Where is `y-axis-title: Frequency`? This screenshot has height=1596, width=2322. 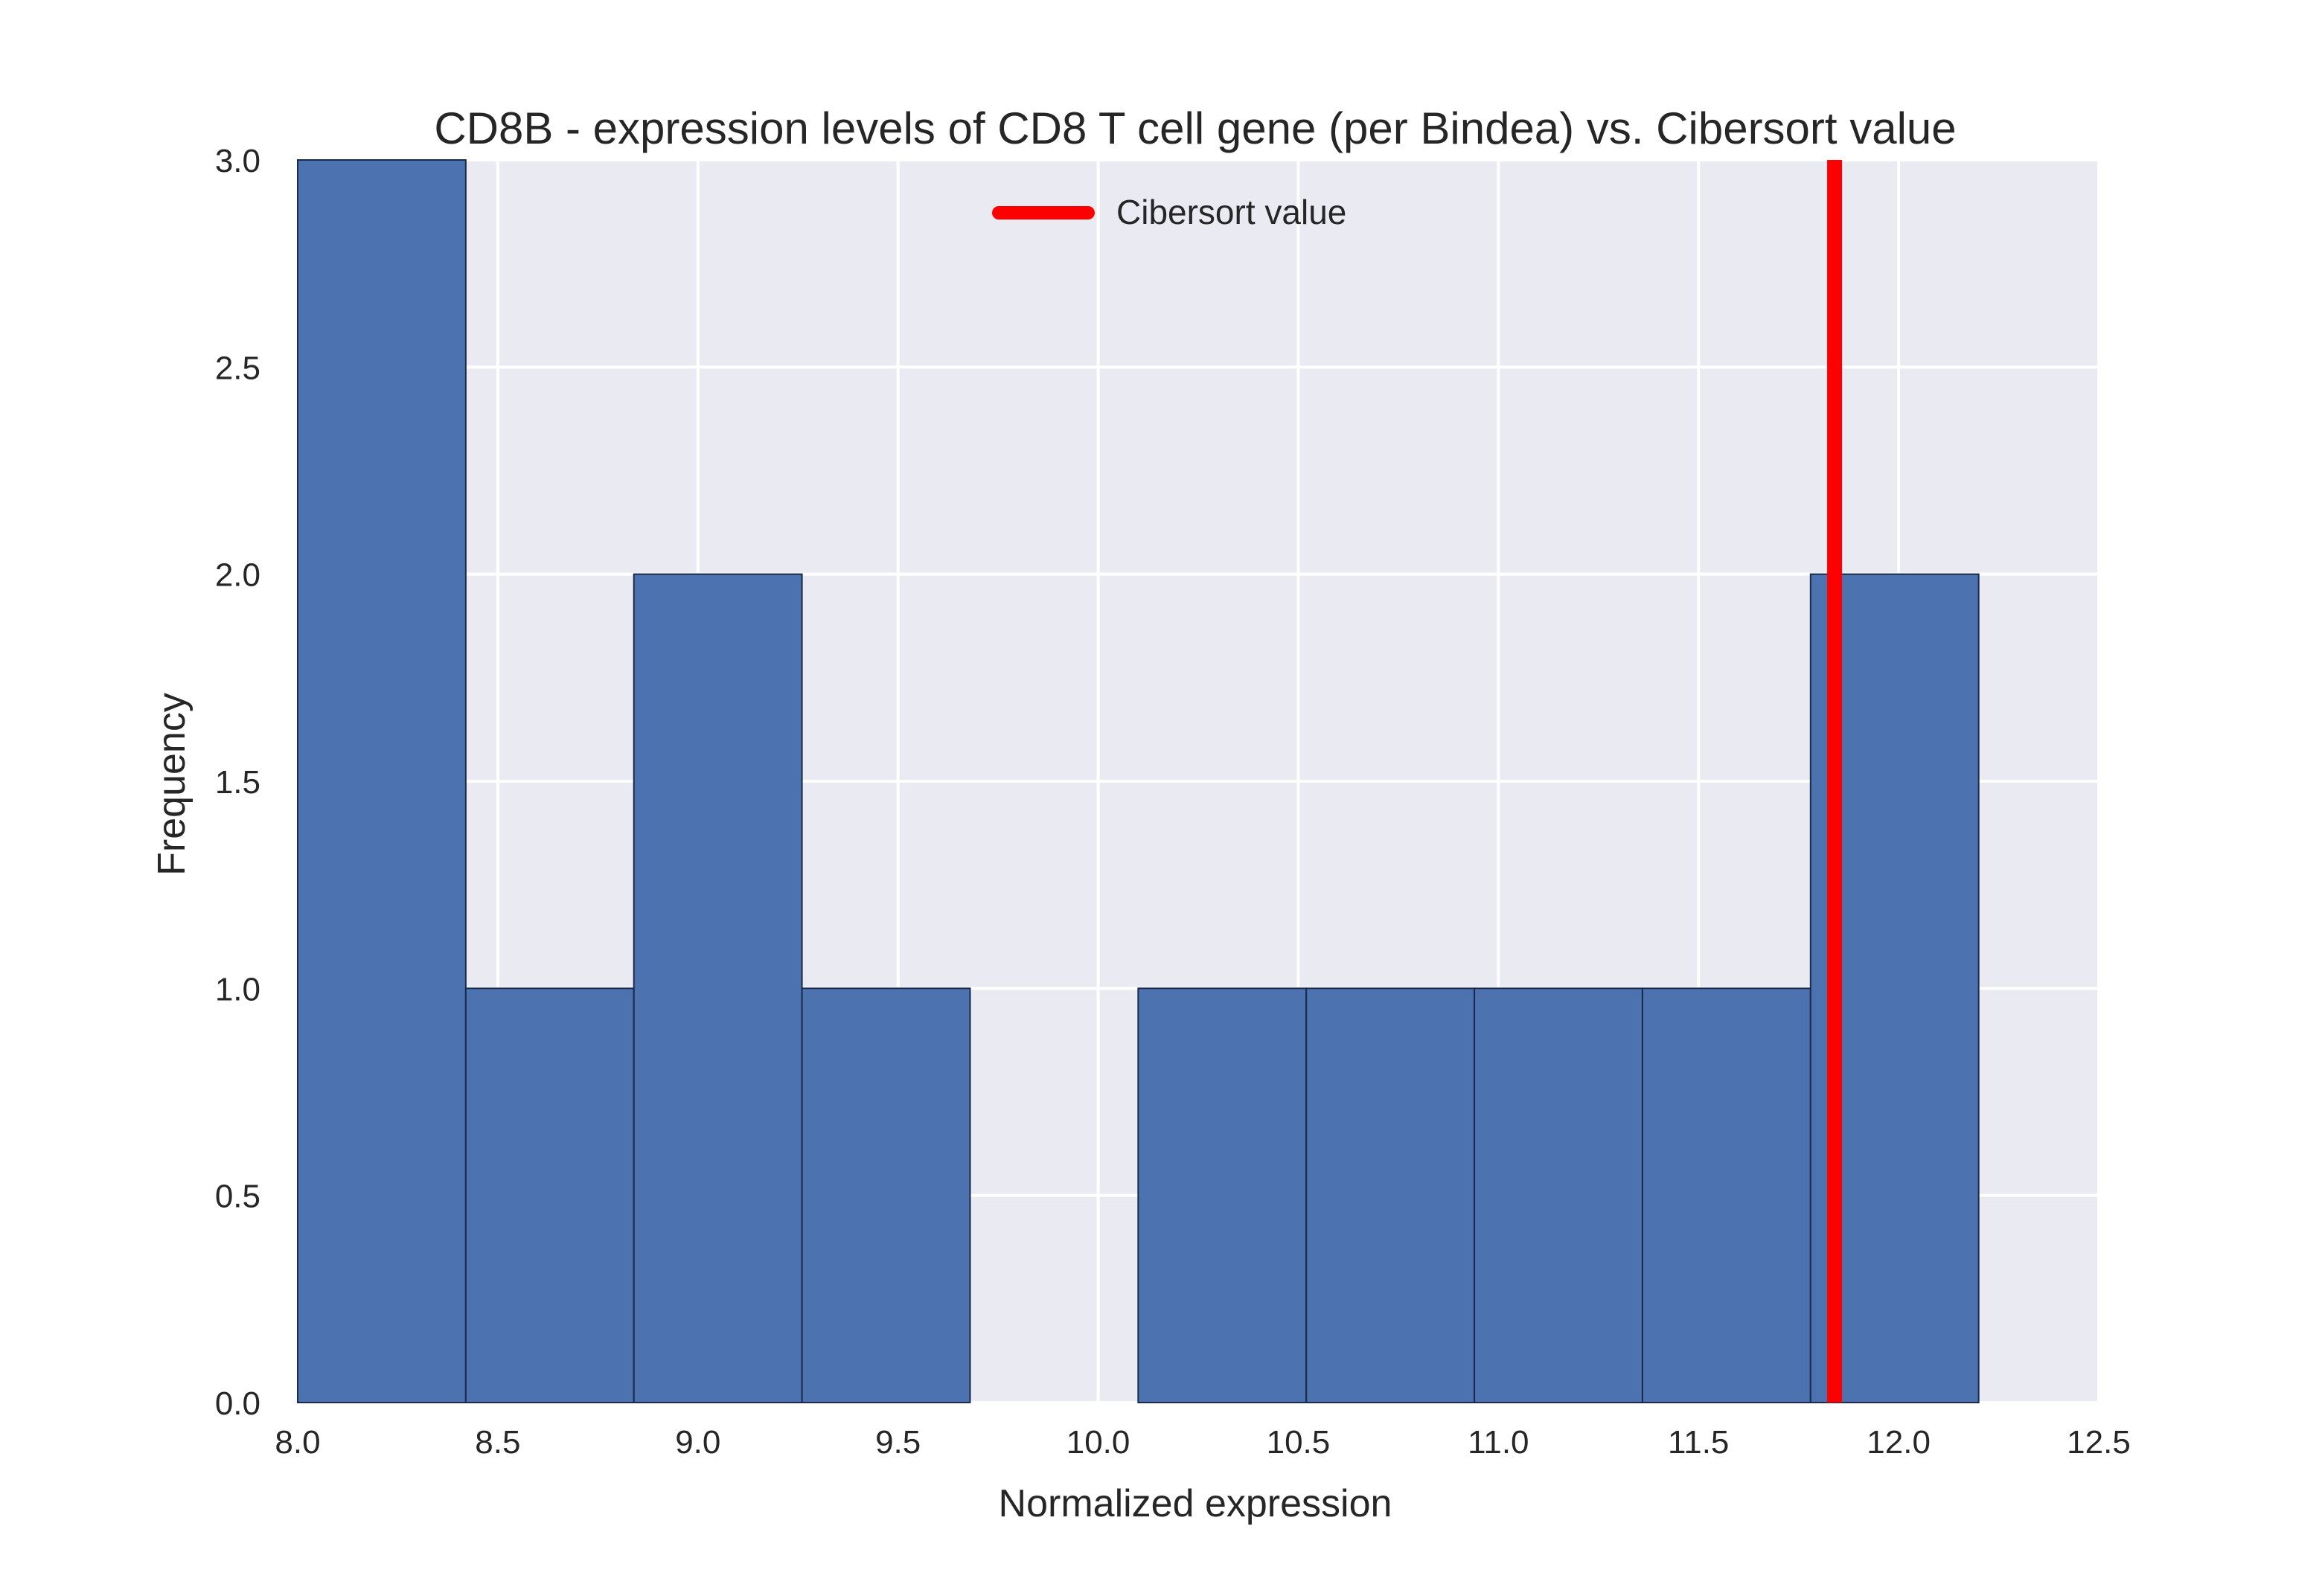 y-axis-title: Frequency is located at coordinates (172, 784).